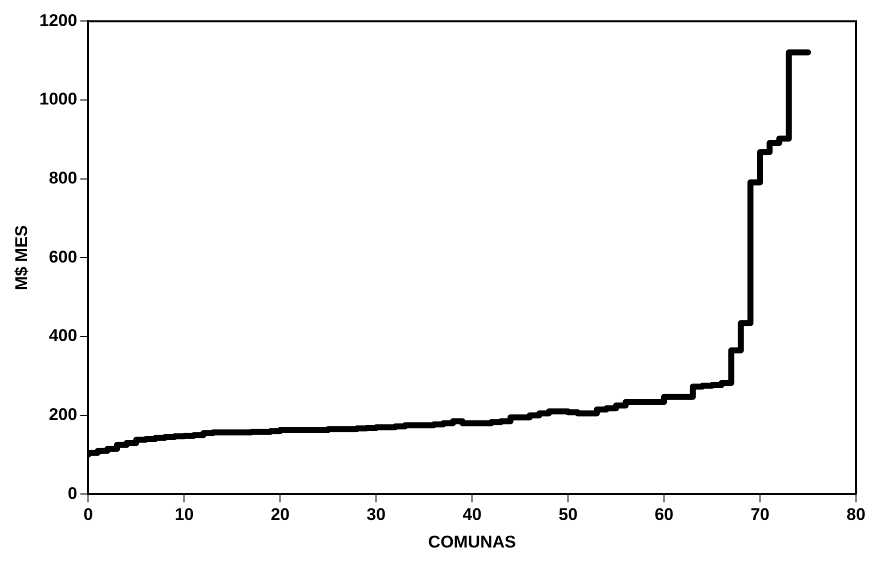  Describe the element at coordinates (63, 336) in the screenshot. I see `y-tick-label: 400` at that location.